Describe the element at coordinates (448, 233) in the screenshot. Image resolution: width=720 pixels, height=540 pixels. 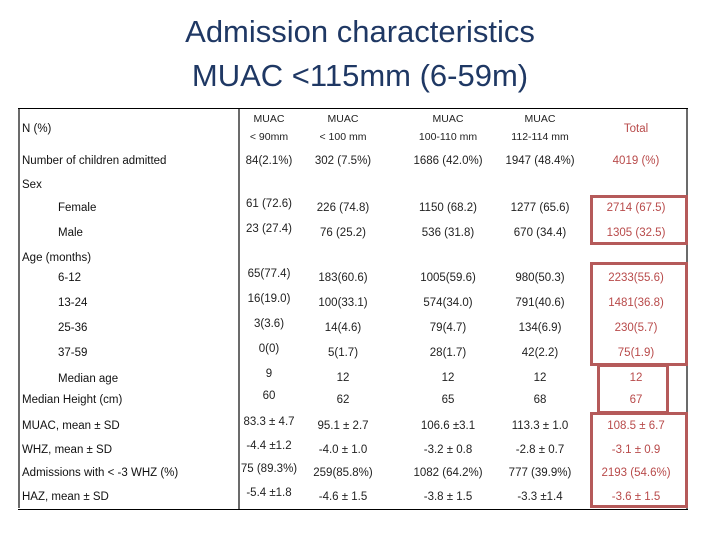
I see `table-cell: 536 (31.8)` at that location.